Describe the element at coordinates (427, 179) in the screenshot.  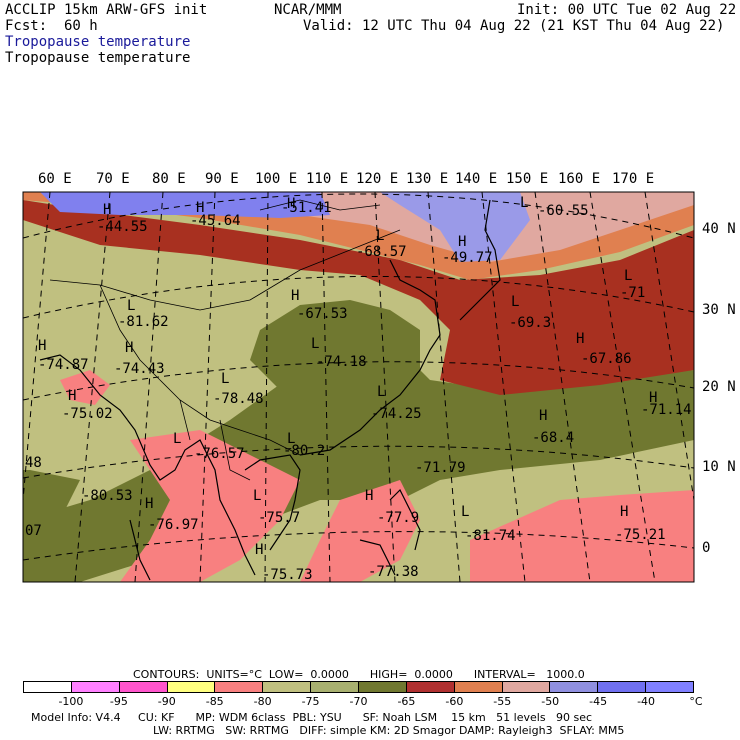
I see `longitude-label: 130 E` at that location.